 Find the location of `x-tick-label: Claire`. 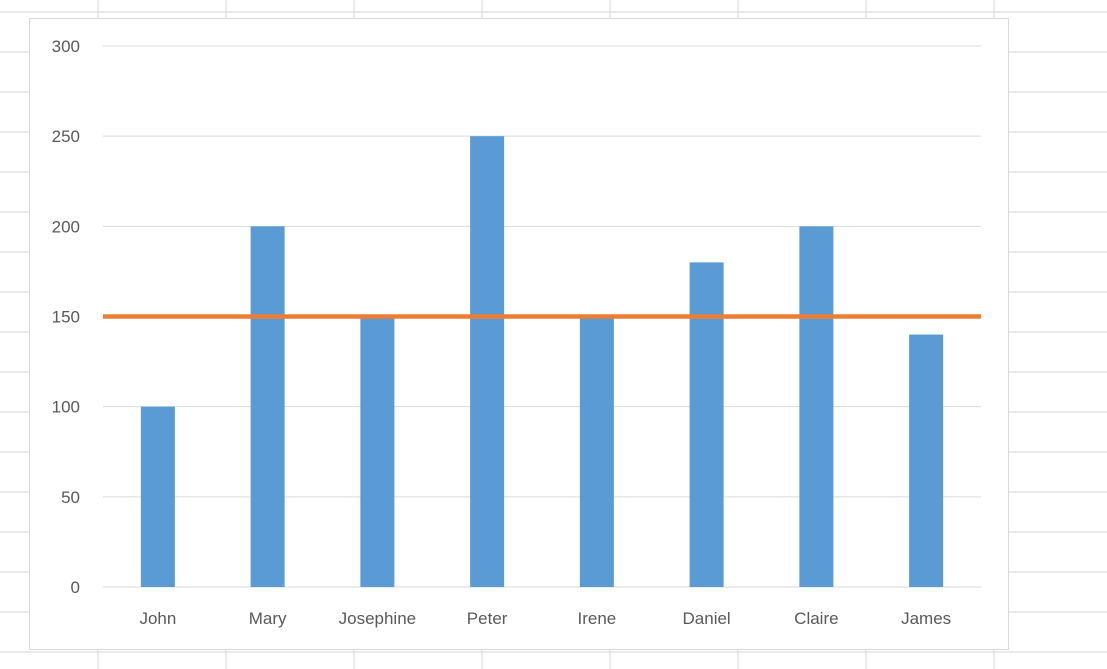

x-tick-label: Claire is located at coordinates (816, 618).